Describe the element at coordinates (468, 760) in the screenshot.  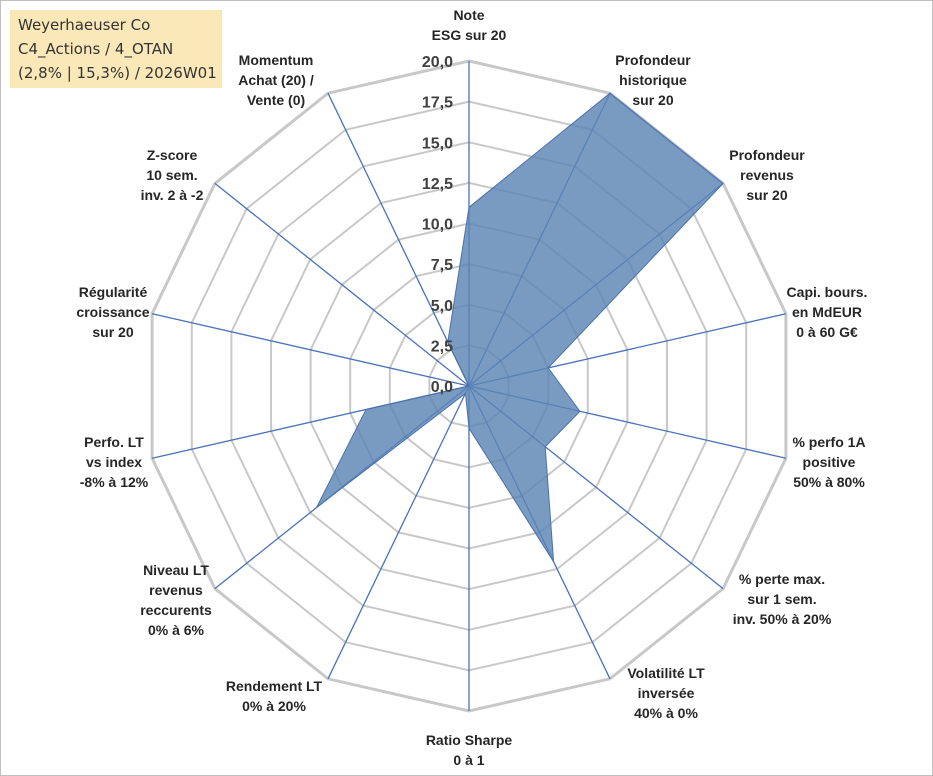
I see `category-label: 0 à 1` at that location.